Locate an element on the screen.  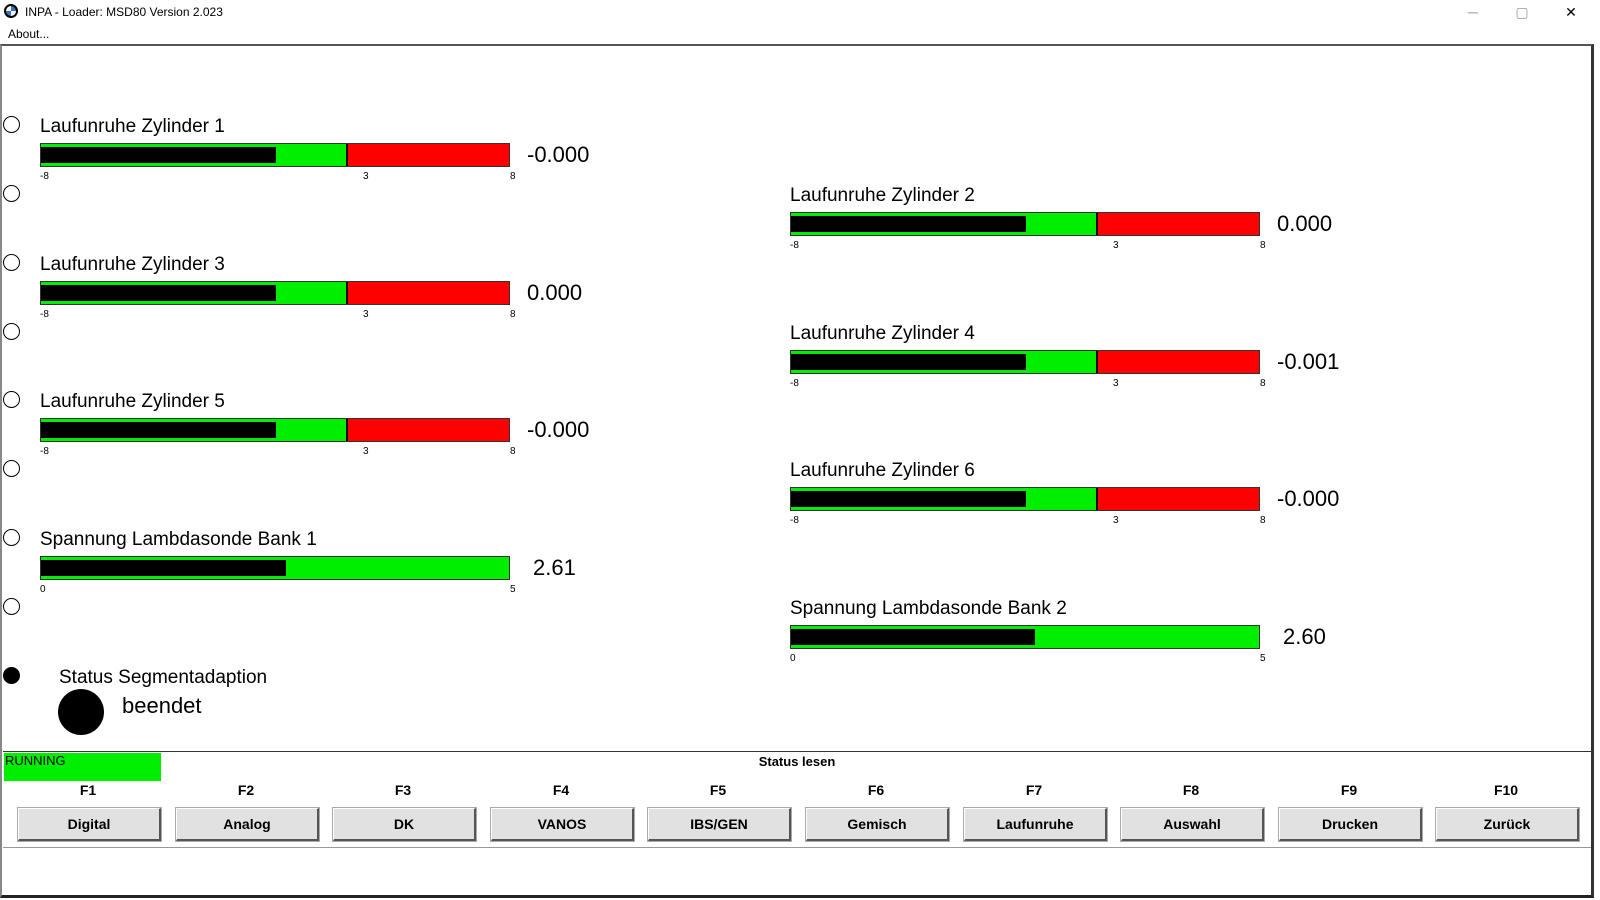
function-button-analog: Analog is located at coordinates (247, 824).